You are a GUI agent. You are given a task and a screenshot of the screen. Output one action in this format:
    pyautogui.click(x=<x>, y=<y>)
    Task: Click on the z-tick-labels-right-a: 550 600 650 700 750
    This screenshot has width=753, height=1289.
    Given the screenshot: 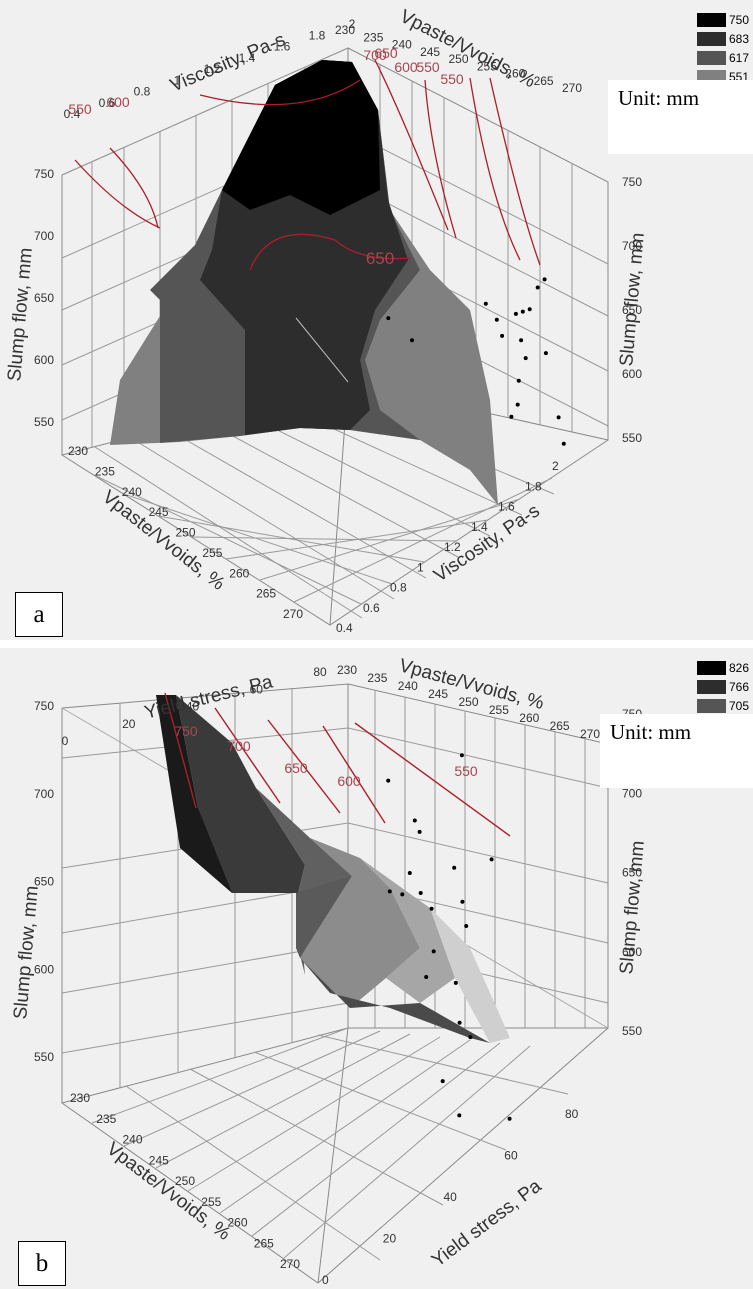 What is the action you would take?
    pyautogui.click(x=632, y=310)
    